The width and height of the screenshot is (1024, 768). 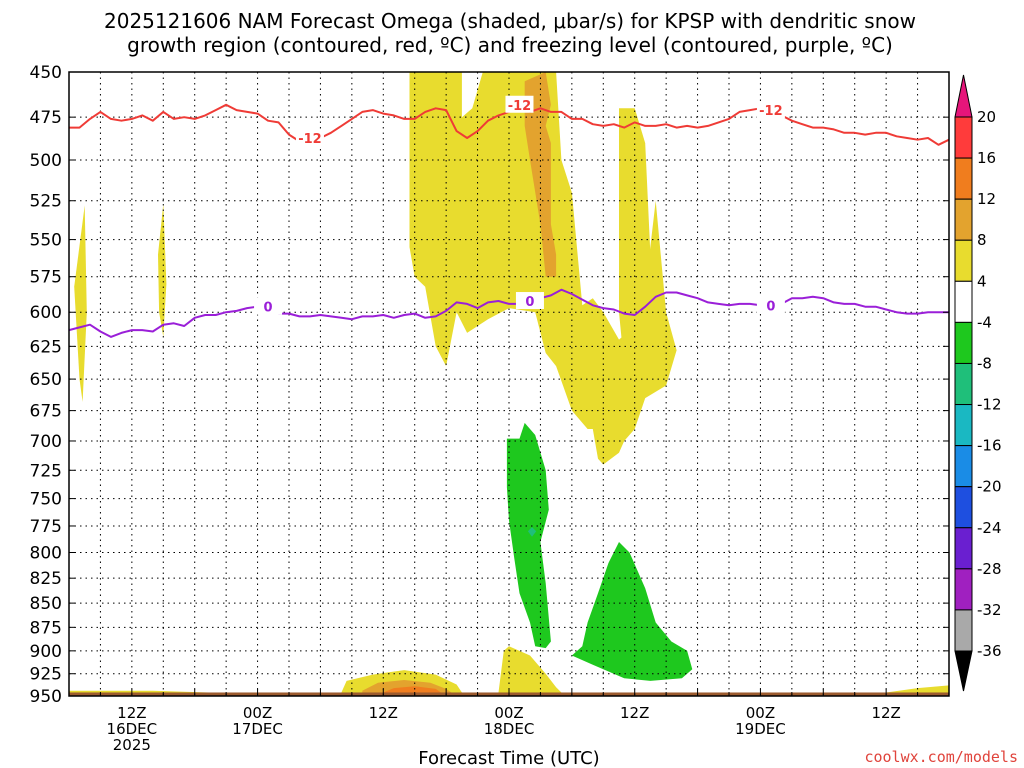 I want to click on series-label-1-1: 0, so click(x=529, y=302).